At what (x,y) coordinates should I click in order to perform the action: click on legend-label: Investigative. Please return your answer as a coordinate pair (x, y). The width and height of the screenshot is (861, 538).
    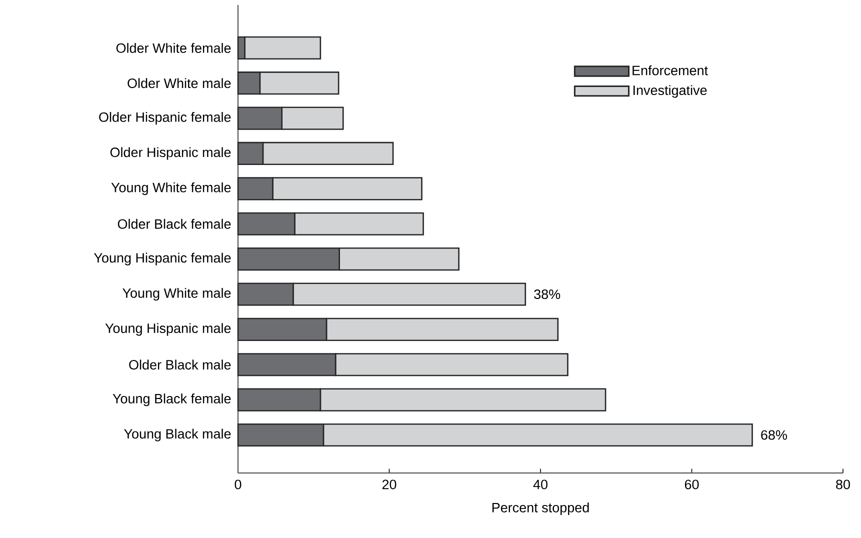
    Looking at the image, I should click on (670, 91).